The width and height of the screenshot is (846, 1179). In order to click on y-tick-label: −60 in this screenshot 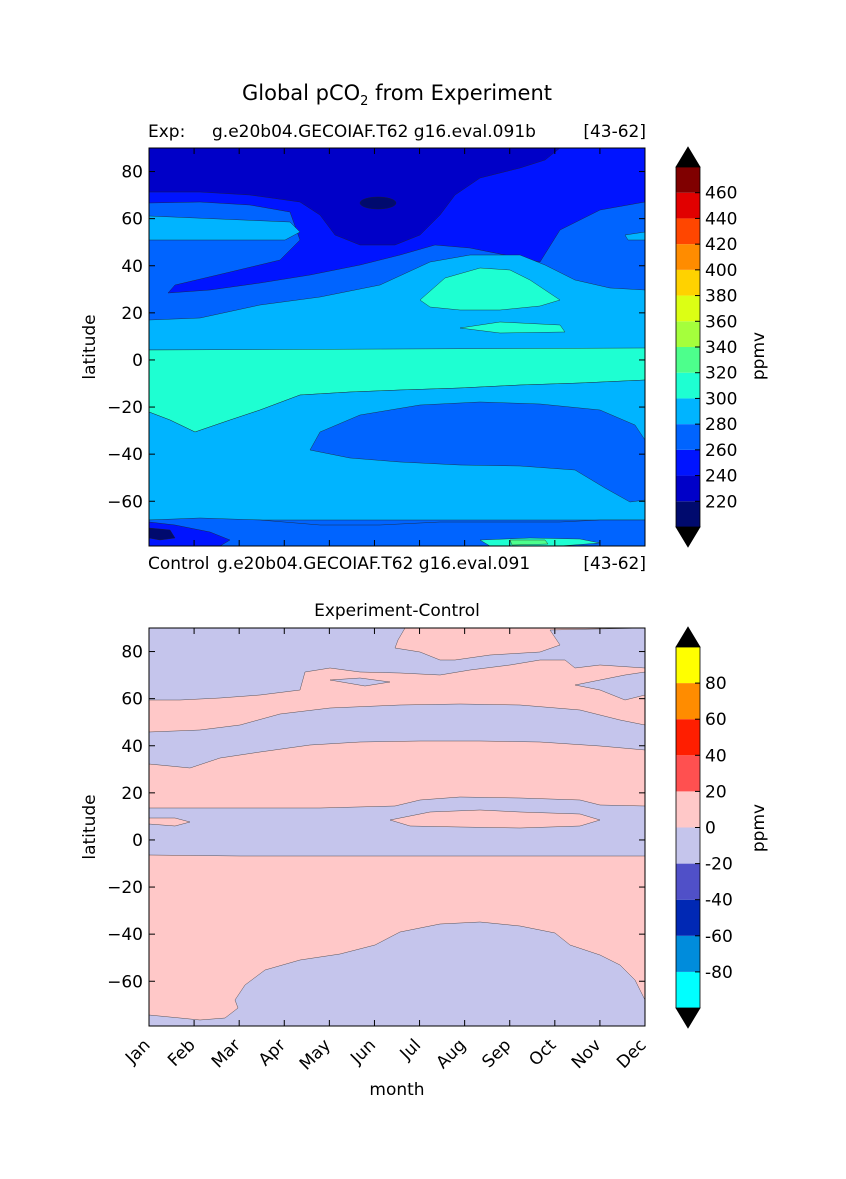, I will do `click(125, 502)`.